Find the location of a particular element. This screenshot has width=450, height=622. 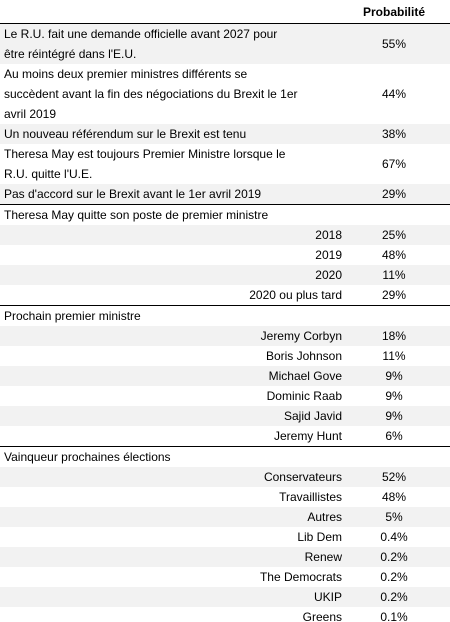

table-row: Dominic Raab 9% is located at coordinates (225, 396).